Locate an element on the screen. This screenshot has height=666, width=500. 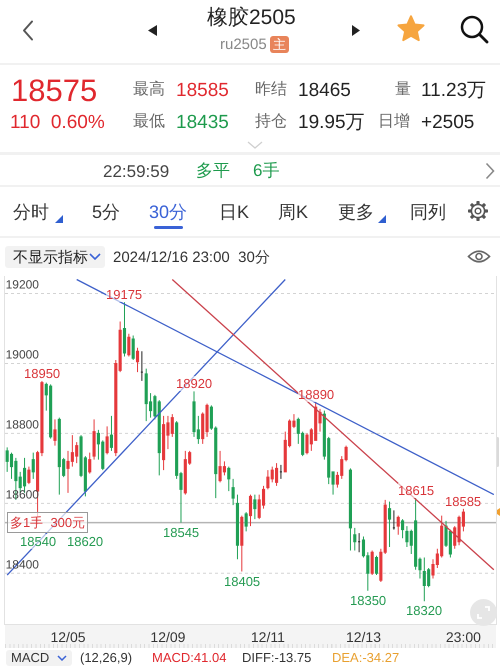
text: 同列 is located at coordinates (428, 212).